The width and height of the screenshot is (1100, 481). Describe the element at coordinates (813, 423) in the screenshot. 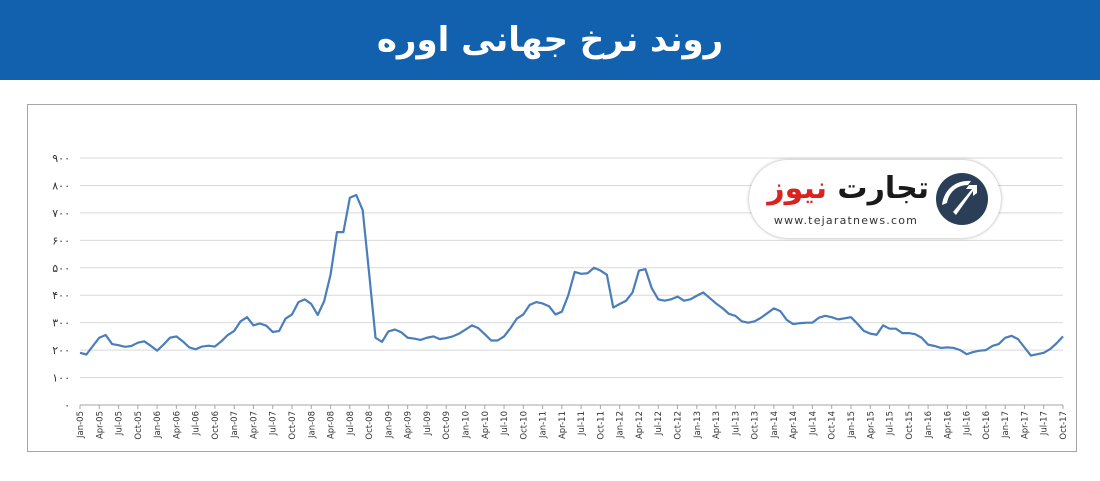

I see `x-tick-label: Jul-14` at that location.